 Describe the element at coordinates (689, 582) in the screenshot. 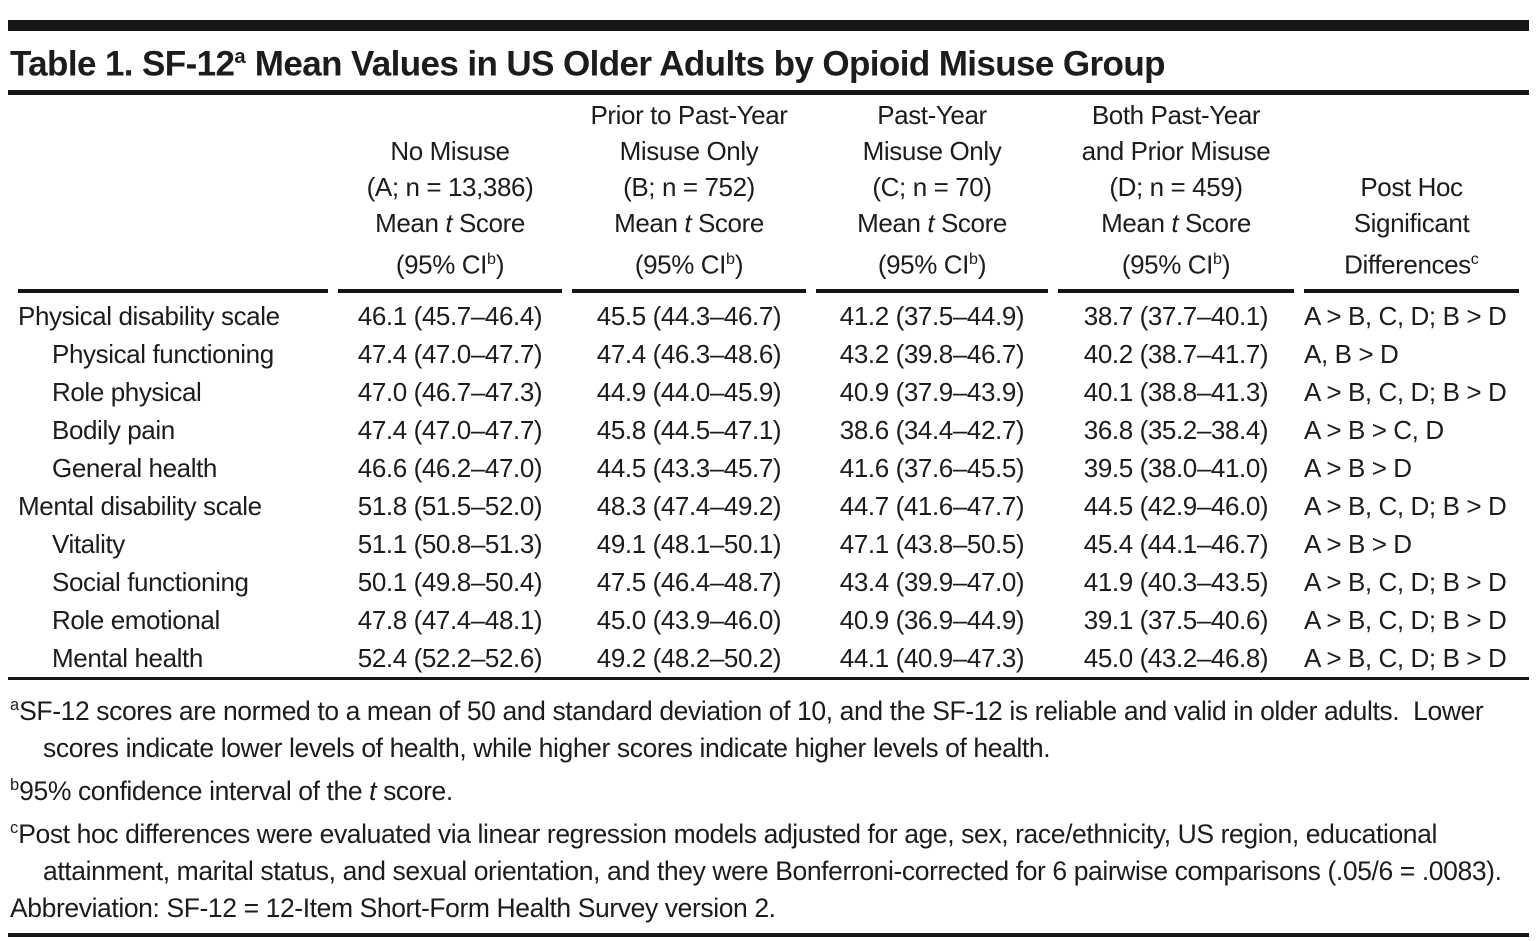

I see `mean-ci-value: 47.5 (46.4–48.7)` at that location.